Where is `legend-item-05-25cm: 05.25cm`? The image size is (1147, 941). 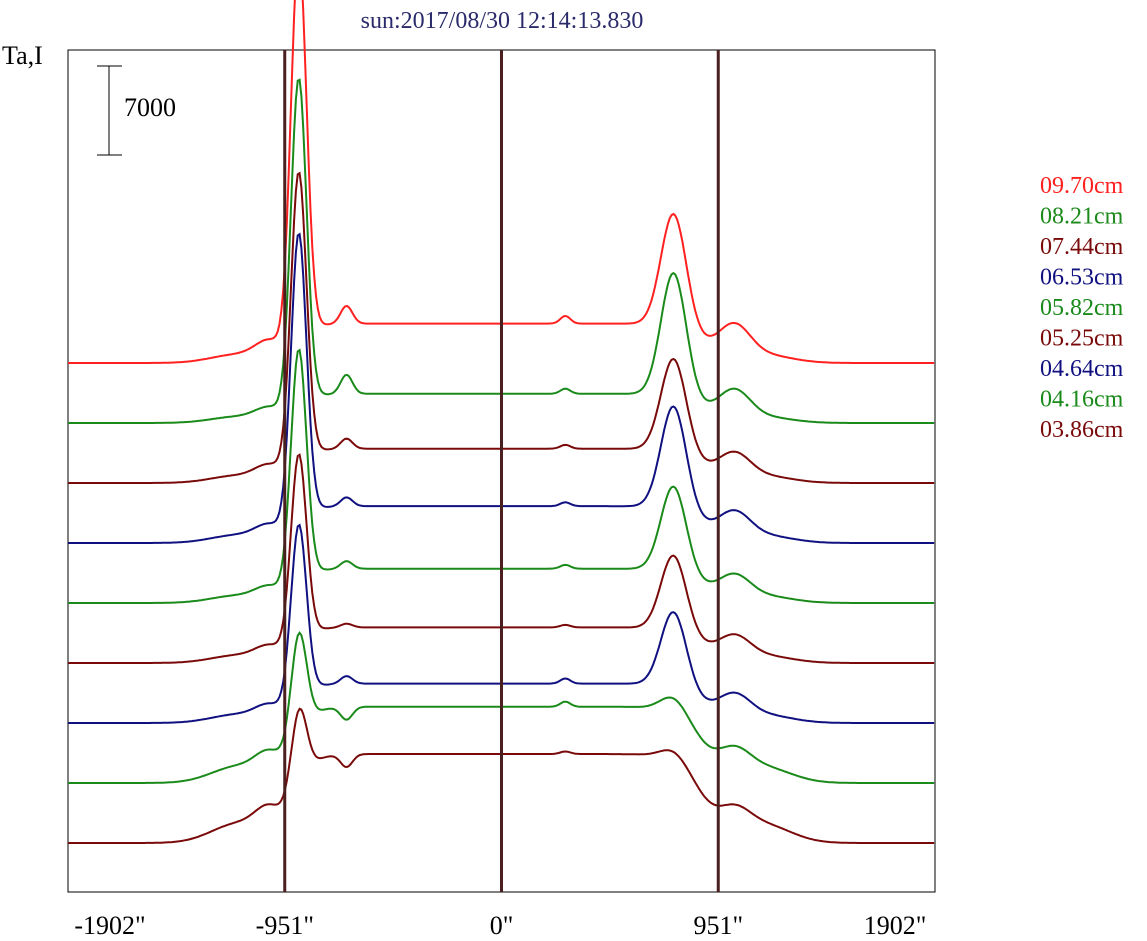
legend-item-05-25cm: 05.25cm is located at coordinates (1082, 339).